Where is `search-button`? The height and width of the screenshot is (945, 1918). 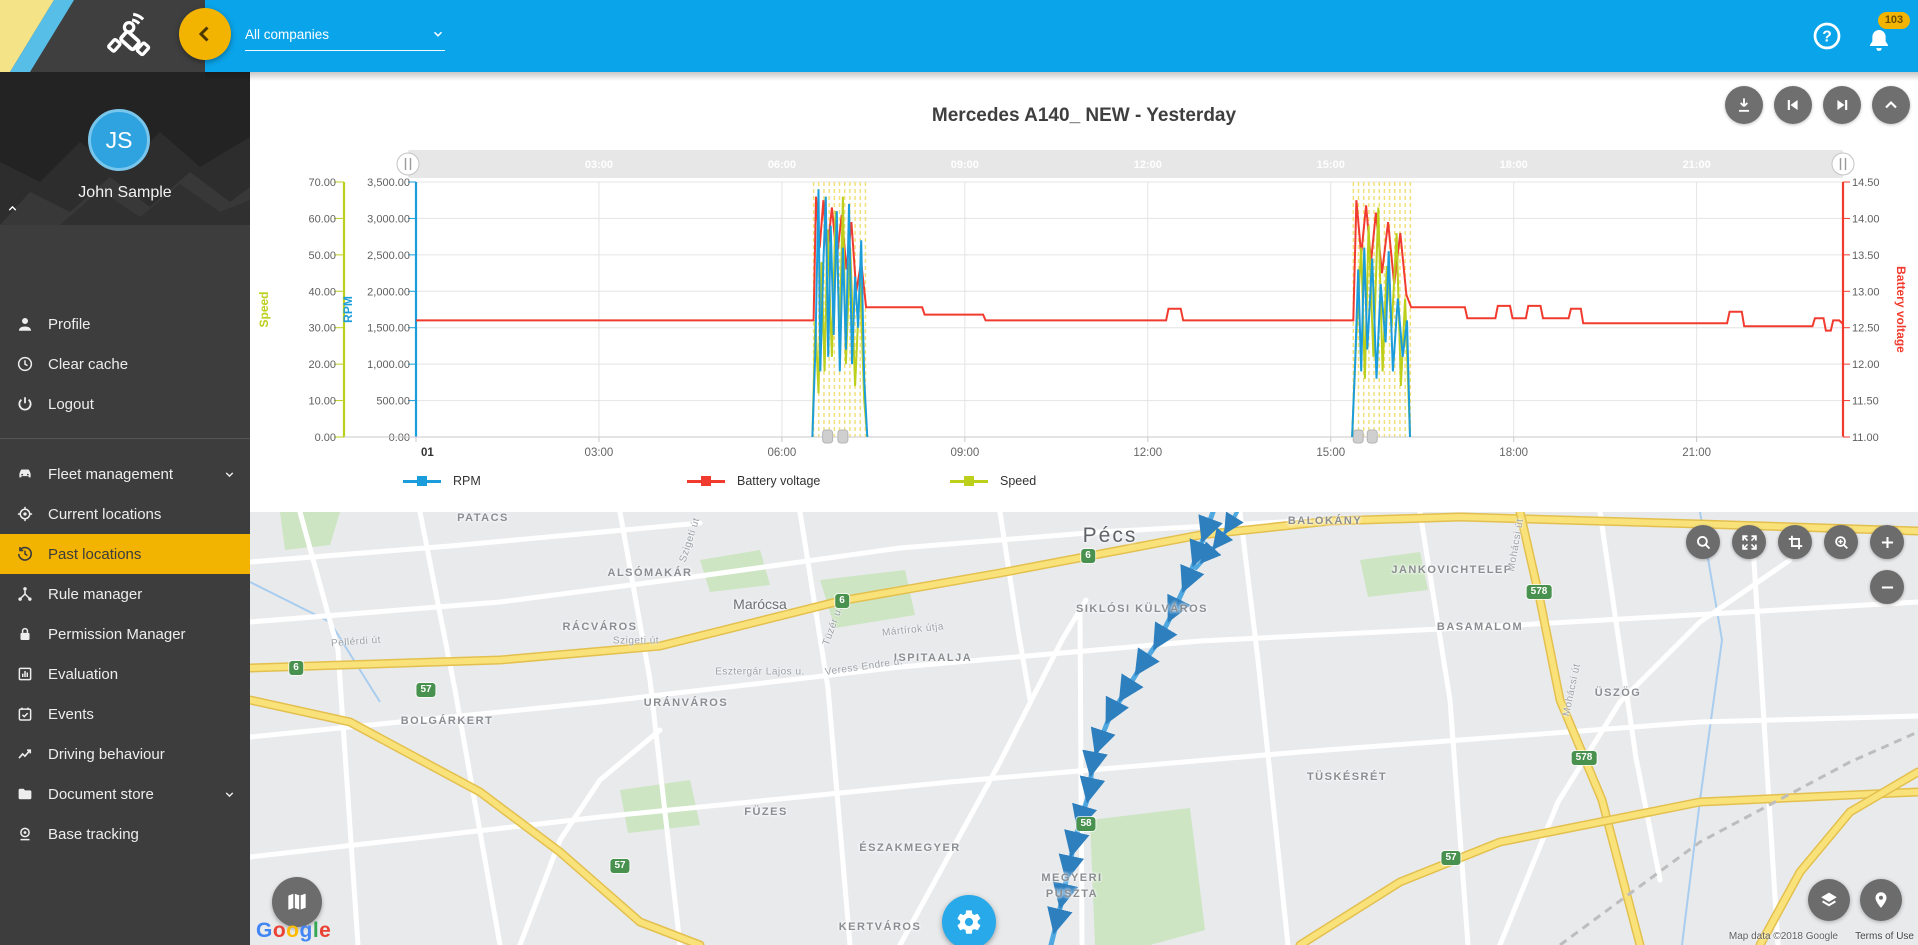 search-button is located at coordinates (1703, 542).